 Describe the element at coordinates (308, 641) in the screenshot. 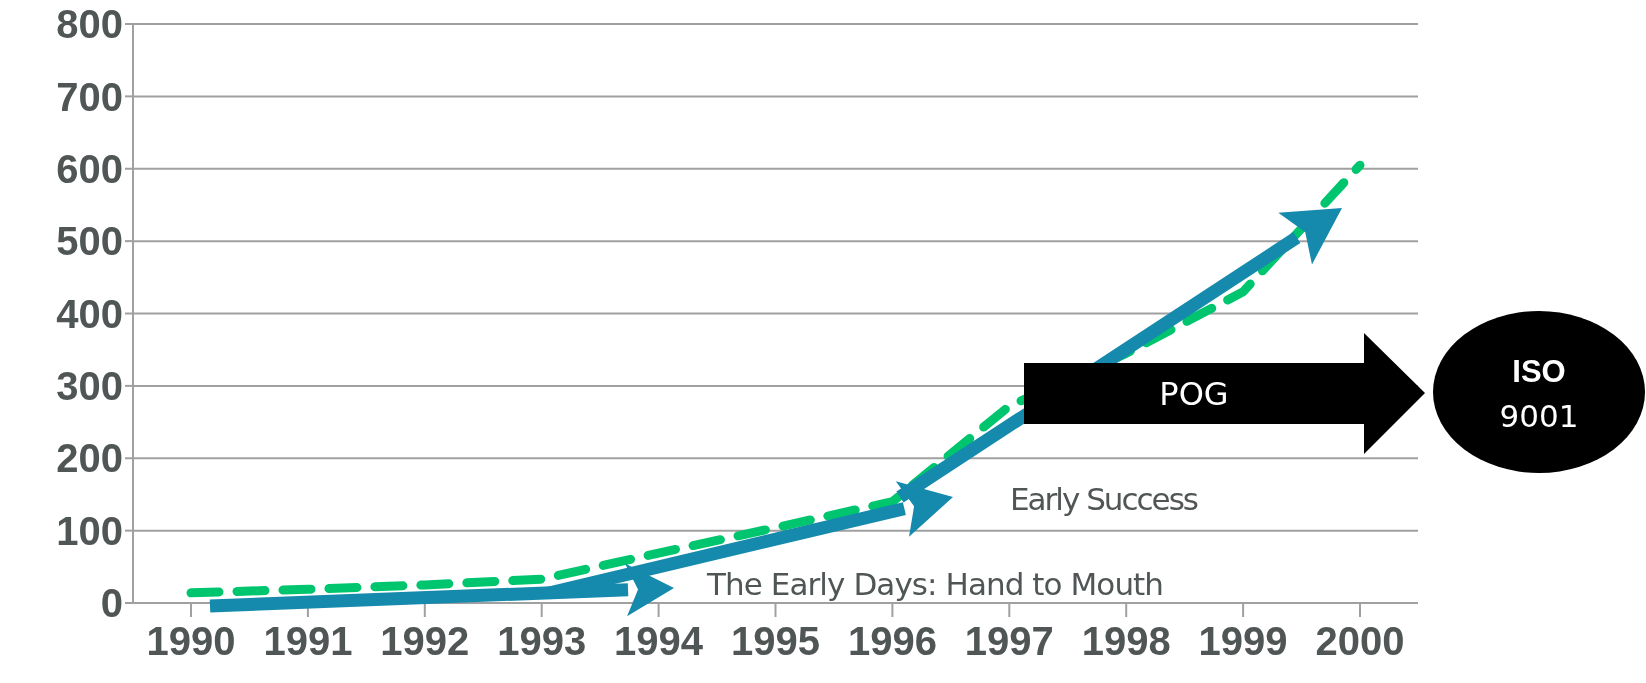

I see `x-tick-label: 1991` at that location.